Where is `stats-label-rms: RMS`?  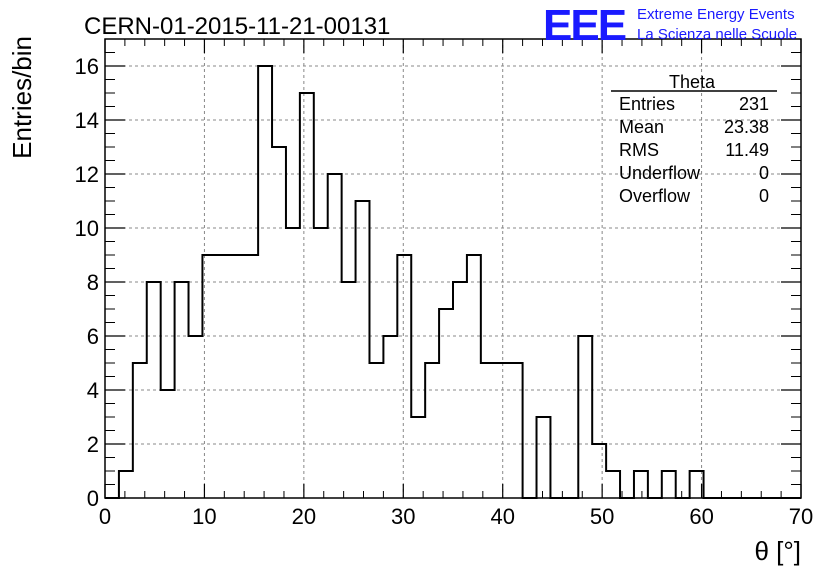
stats-label-rms: RMS is located at coordinates (639, 150).